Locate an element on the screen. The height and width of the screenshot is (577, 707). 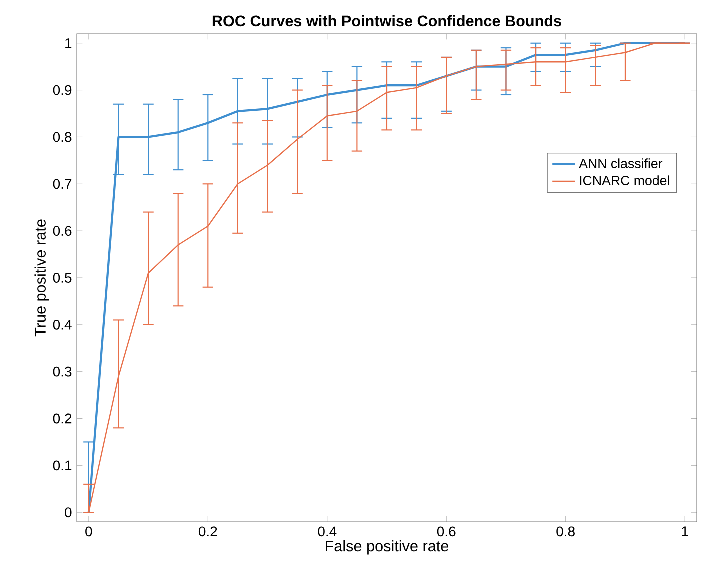
x-tick-label: 0.4 is located at coordinates (327, 531).